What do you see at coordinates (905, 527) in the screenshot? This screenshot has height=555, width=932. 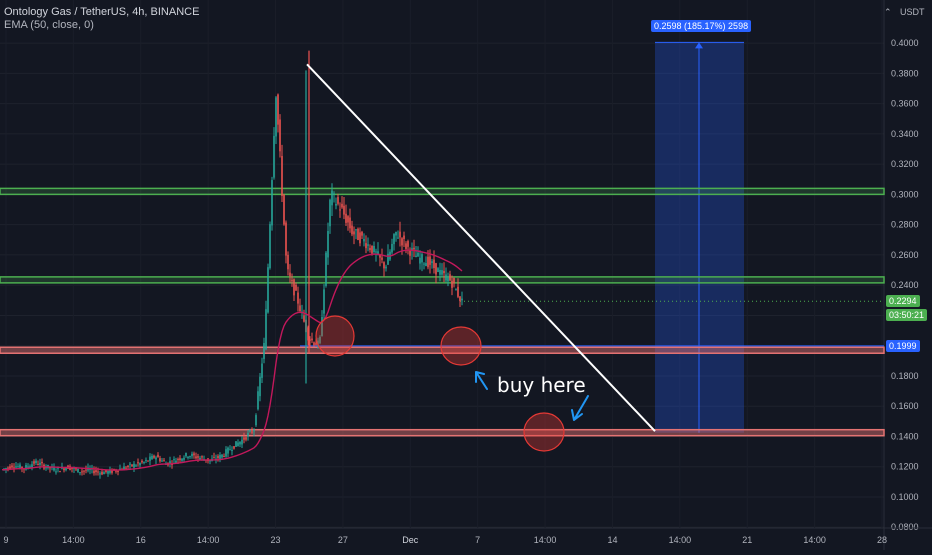 I see `price-tick-label: 0.0800` at bounding box center [905, 527].